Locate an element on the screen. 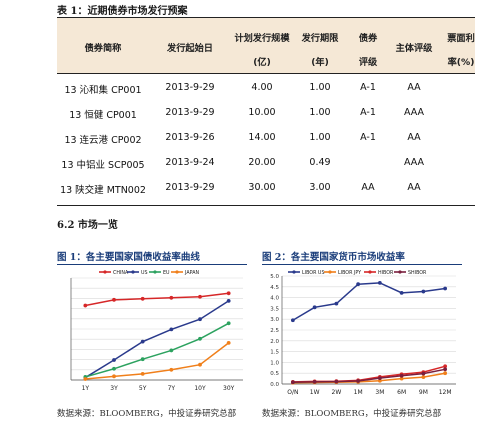 The height and width of the screenshot is (425, 499). y-tick-label: 1.5 is located at coordinates (274, 353).